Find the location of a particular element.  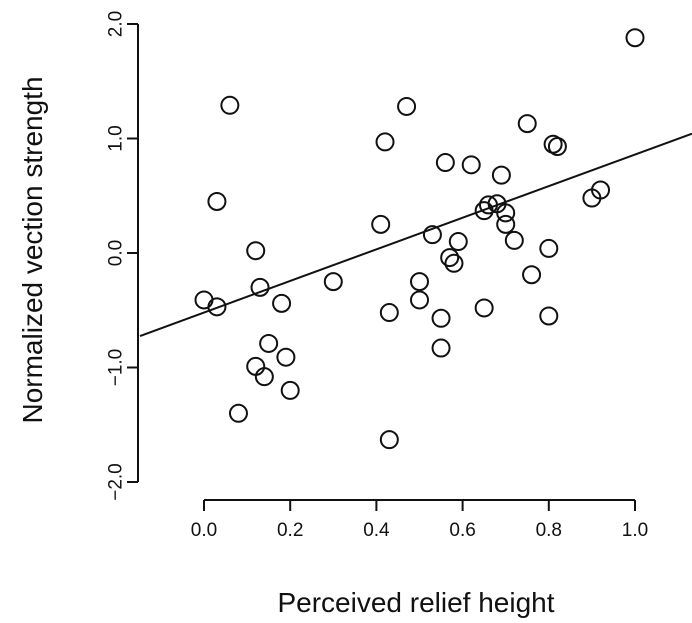

y-tick-label: 2.0 is located at coordinates (116, 24).